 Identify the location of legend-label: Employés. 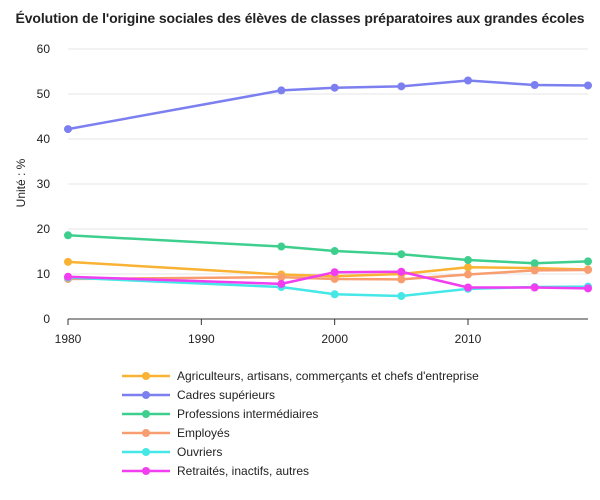
(203, 433).